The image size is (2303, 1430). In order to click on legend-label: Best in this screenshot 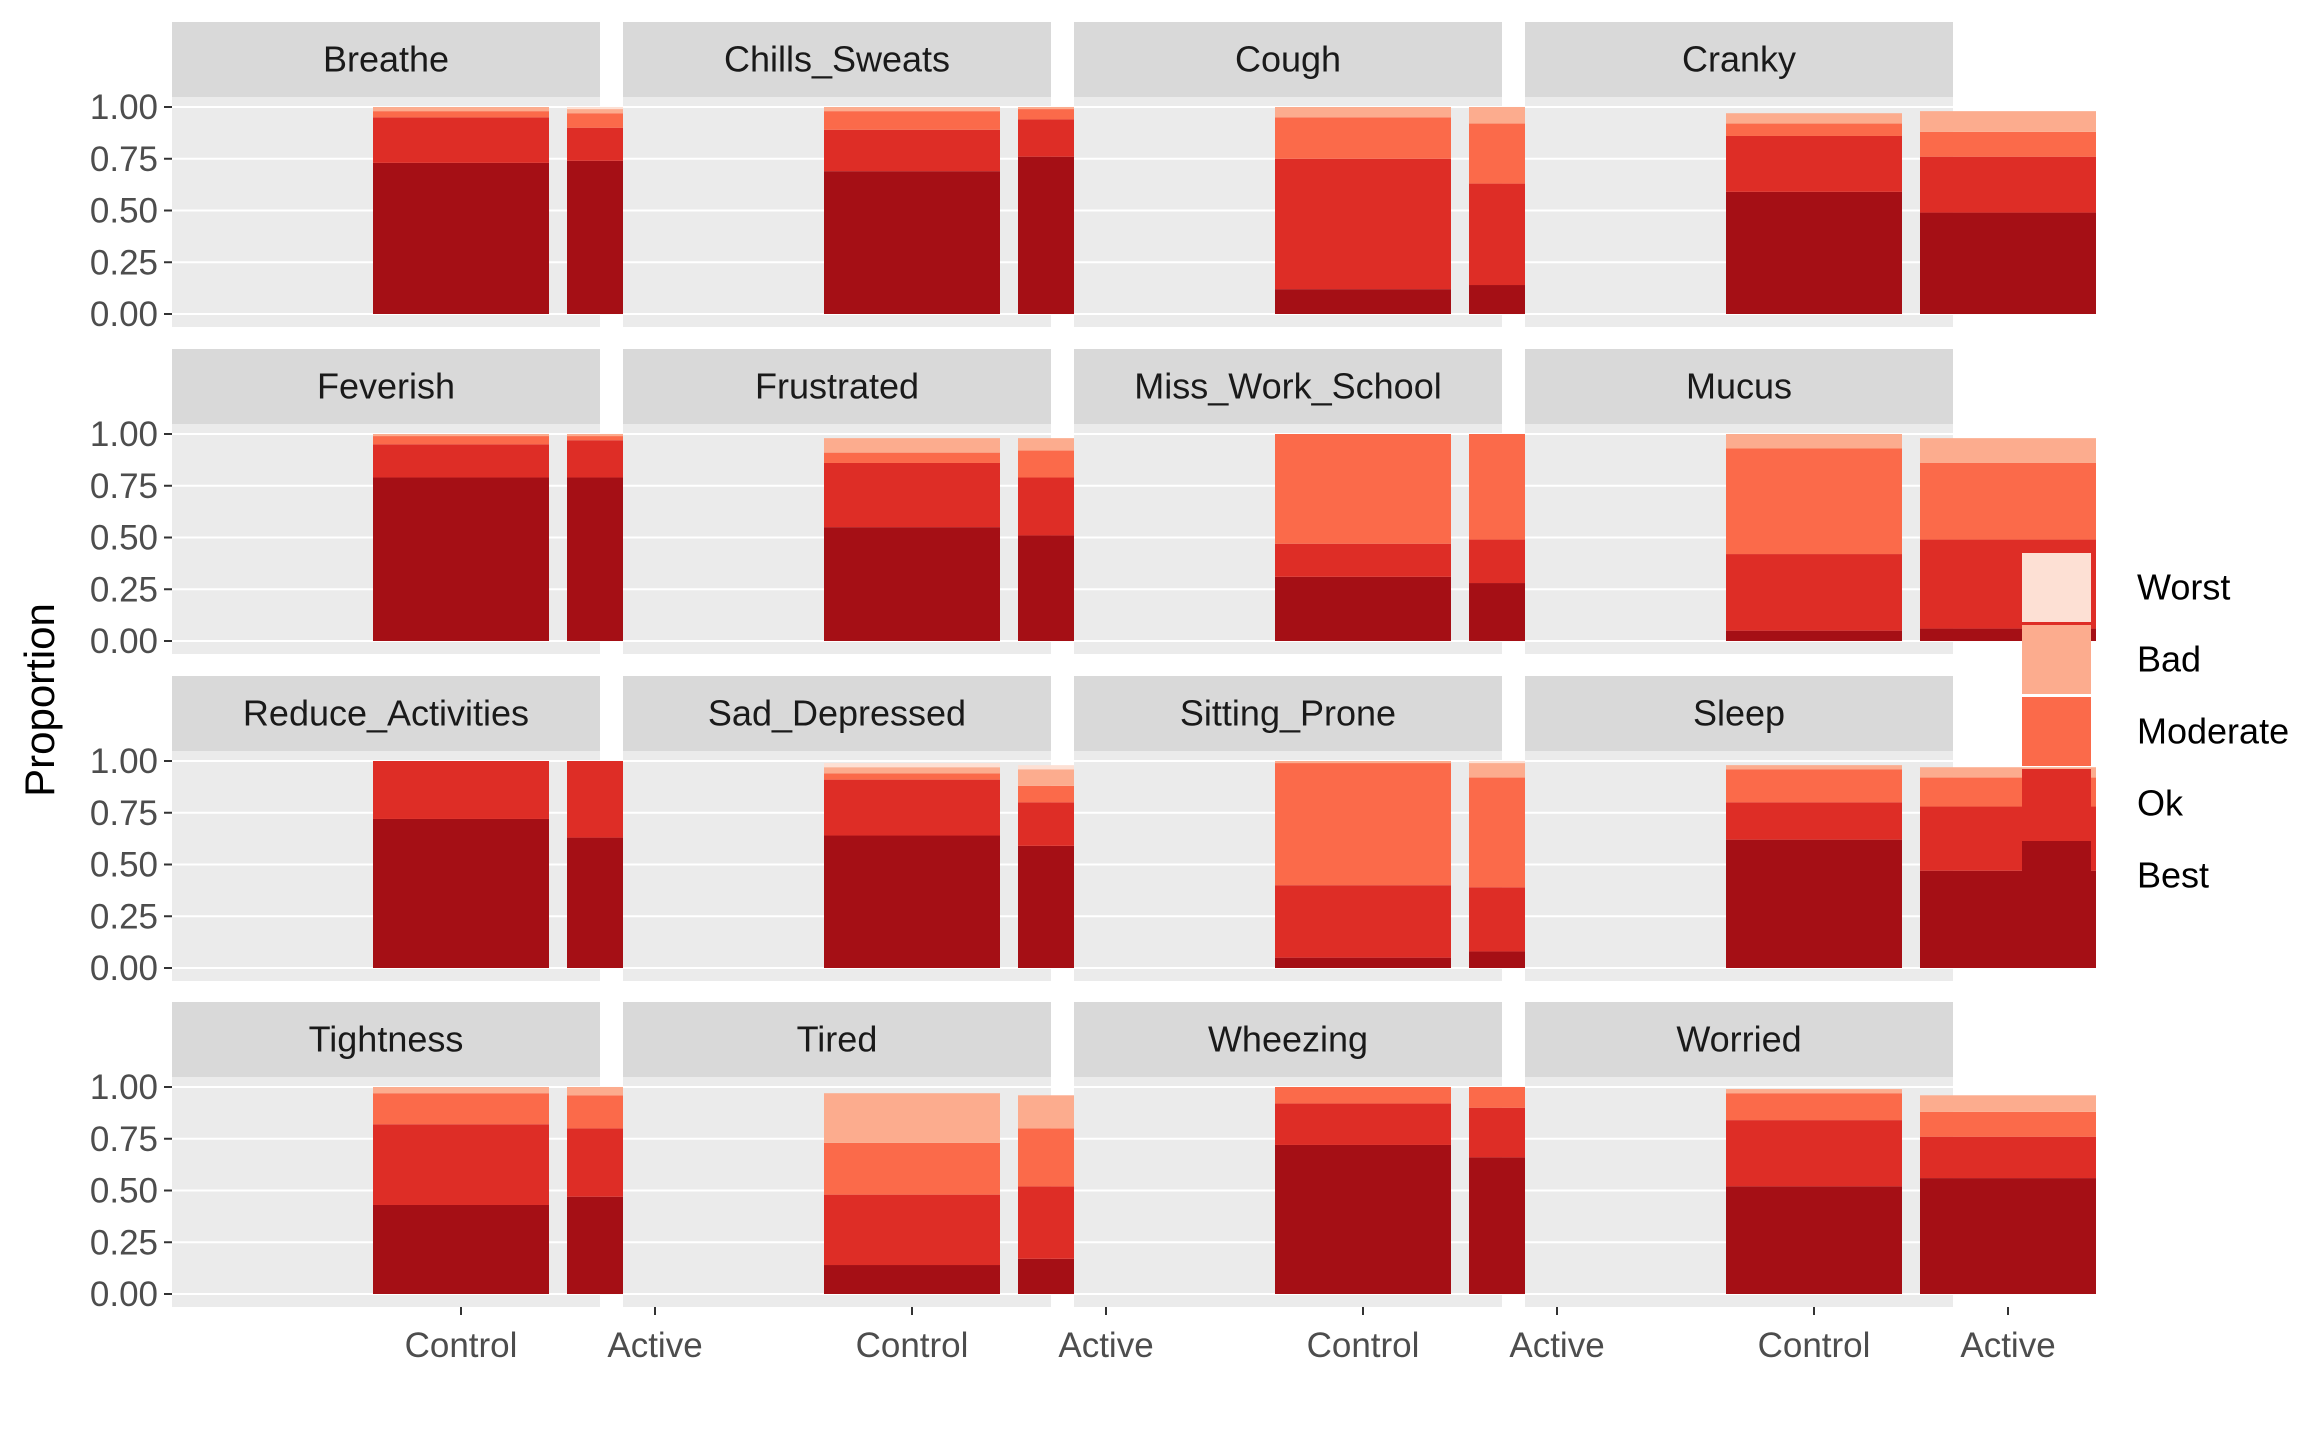, I will do `click(2173, 875)`.